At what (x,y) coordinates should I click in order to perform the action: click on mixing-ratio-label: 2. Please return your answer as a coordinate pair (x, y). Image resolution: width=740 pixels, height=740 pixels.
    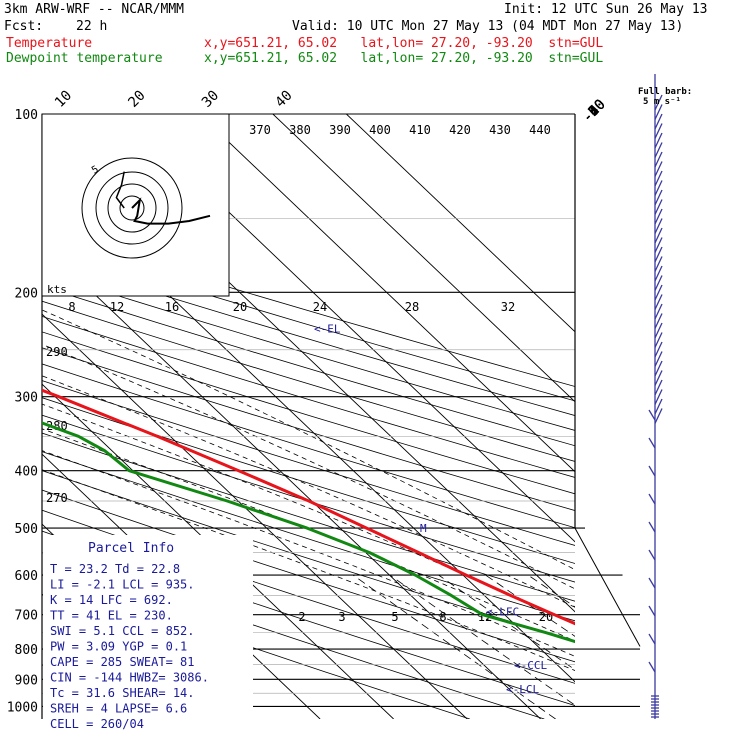
    Looking at the image, I should click on (301, 617).